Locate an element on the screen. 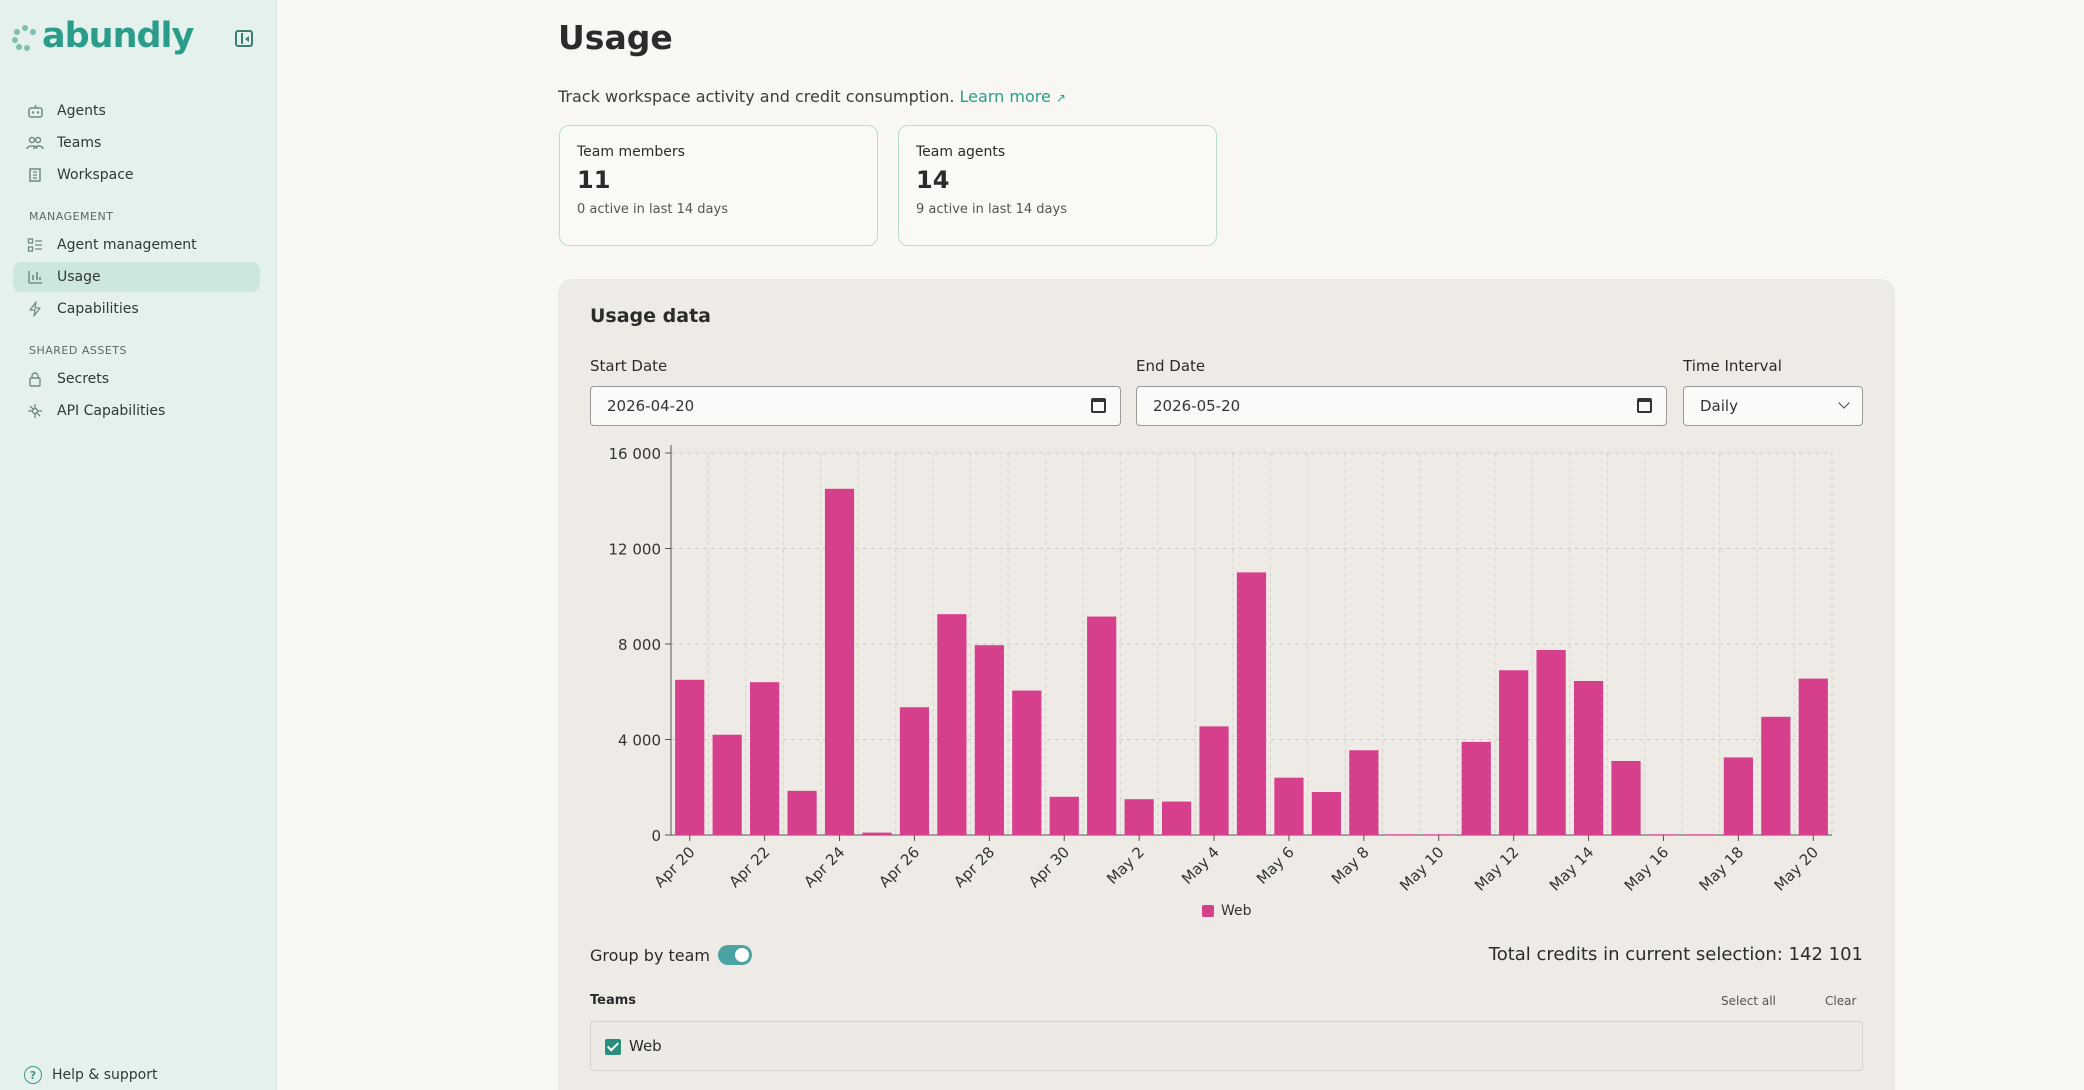  panel-title: Usage data is located at coordinates (650, 316).